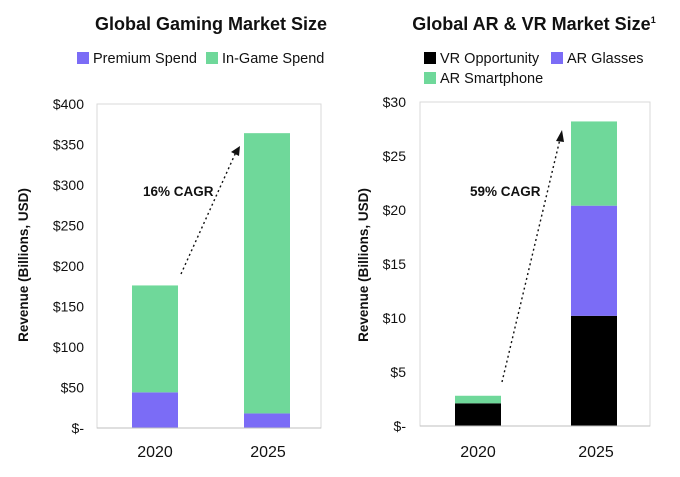 This screenshot has width=680, height=477. Describe the element at coordinates (430, 58) in the screenshot. I see `legend-swatch-vr` at that location.